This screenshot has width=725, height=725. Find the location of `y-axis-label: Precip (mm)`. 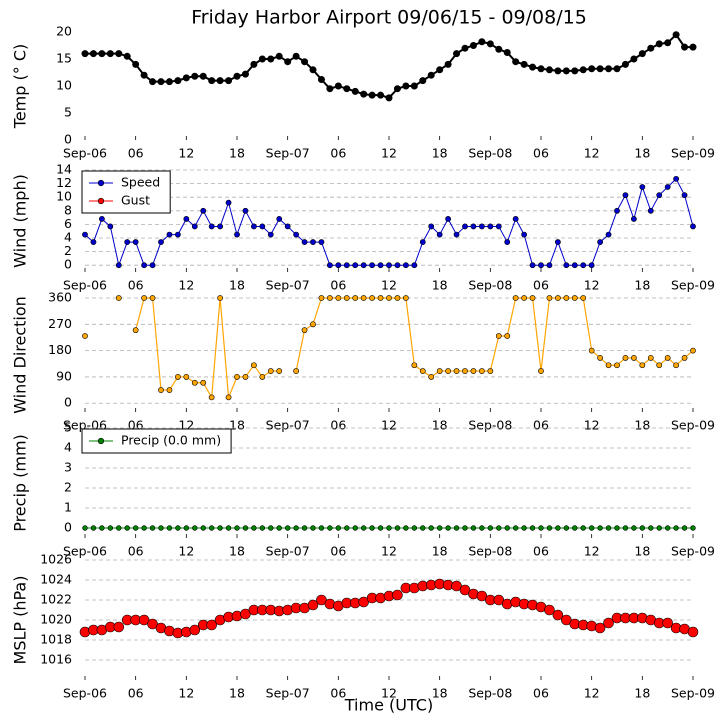

y-axis-label: Precip (mm) is located at coordinates (20, 483).